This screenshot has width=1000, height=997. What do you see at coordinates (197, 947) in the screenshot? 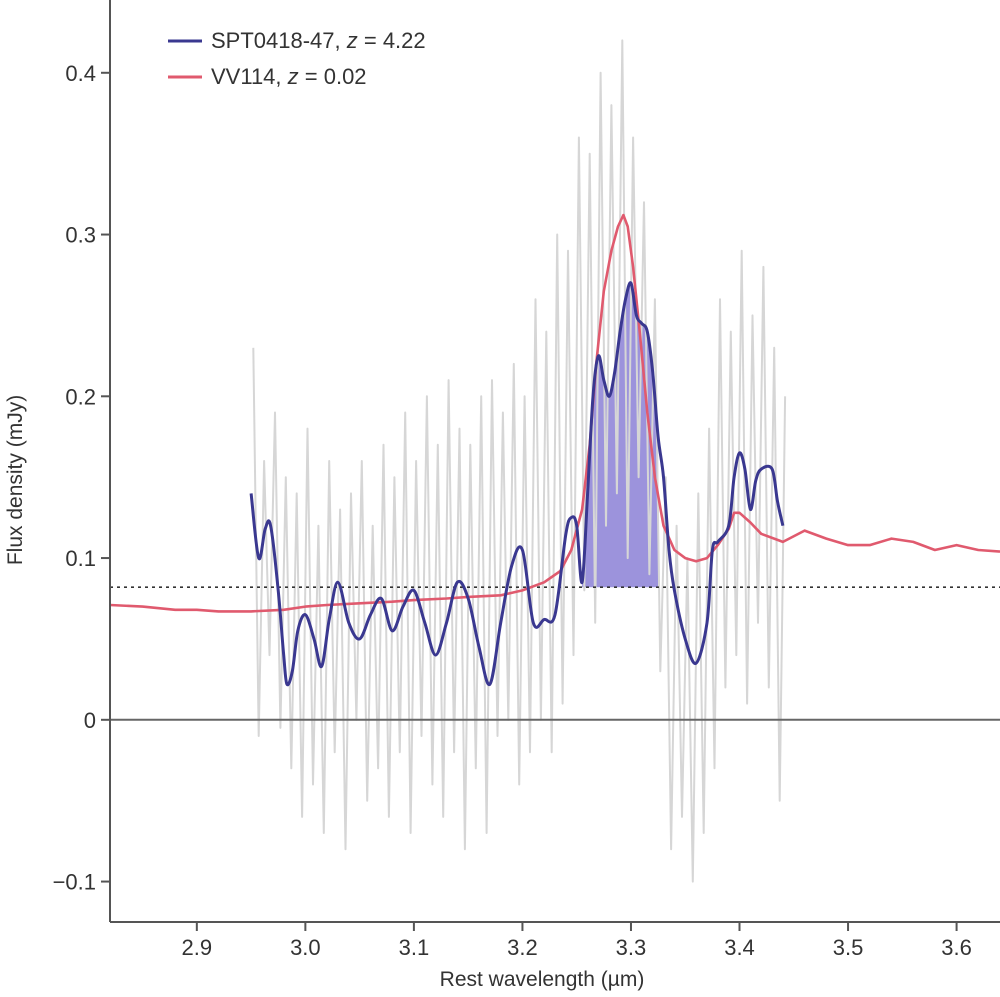
I see `x-tick-label: 2.9` at bounding box center [197, 947].